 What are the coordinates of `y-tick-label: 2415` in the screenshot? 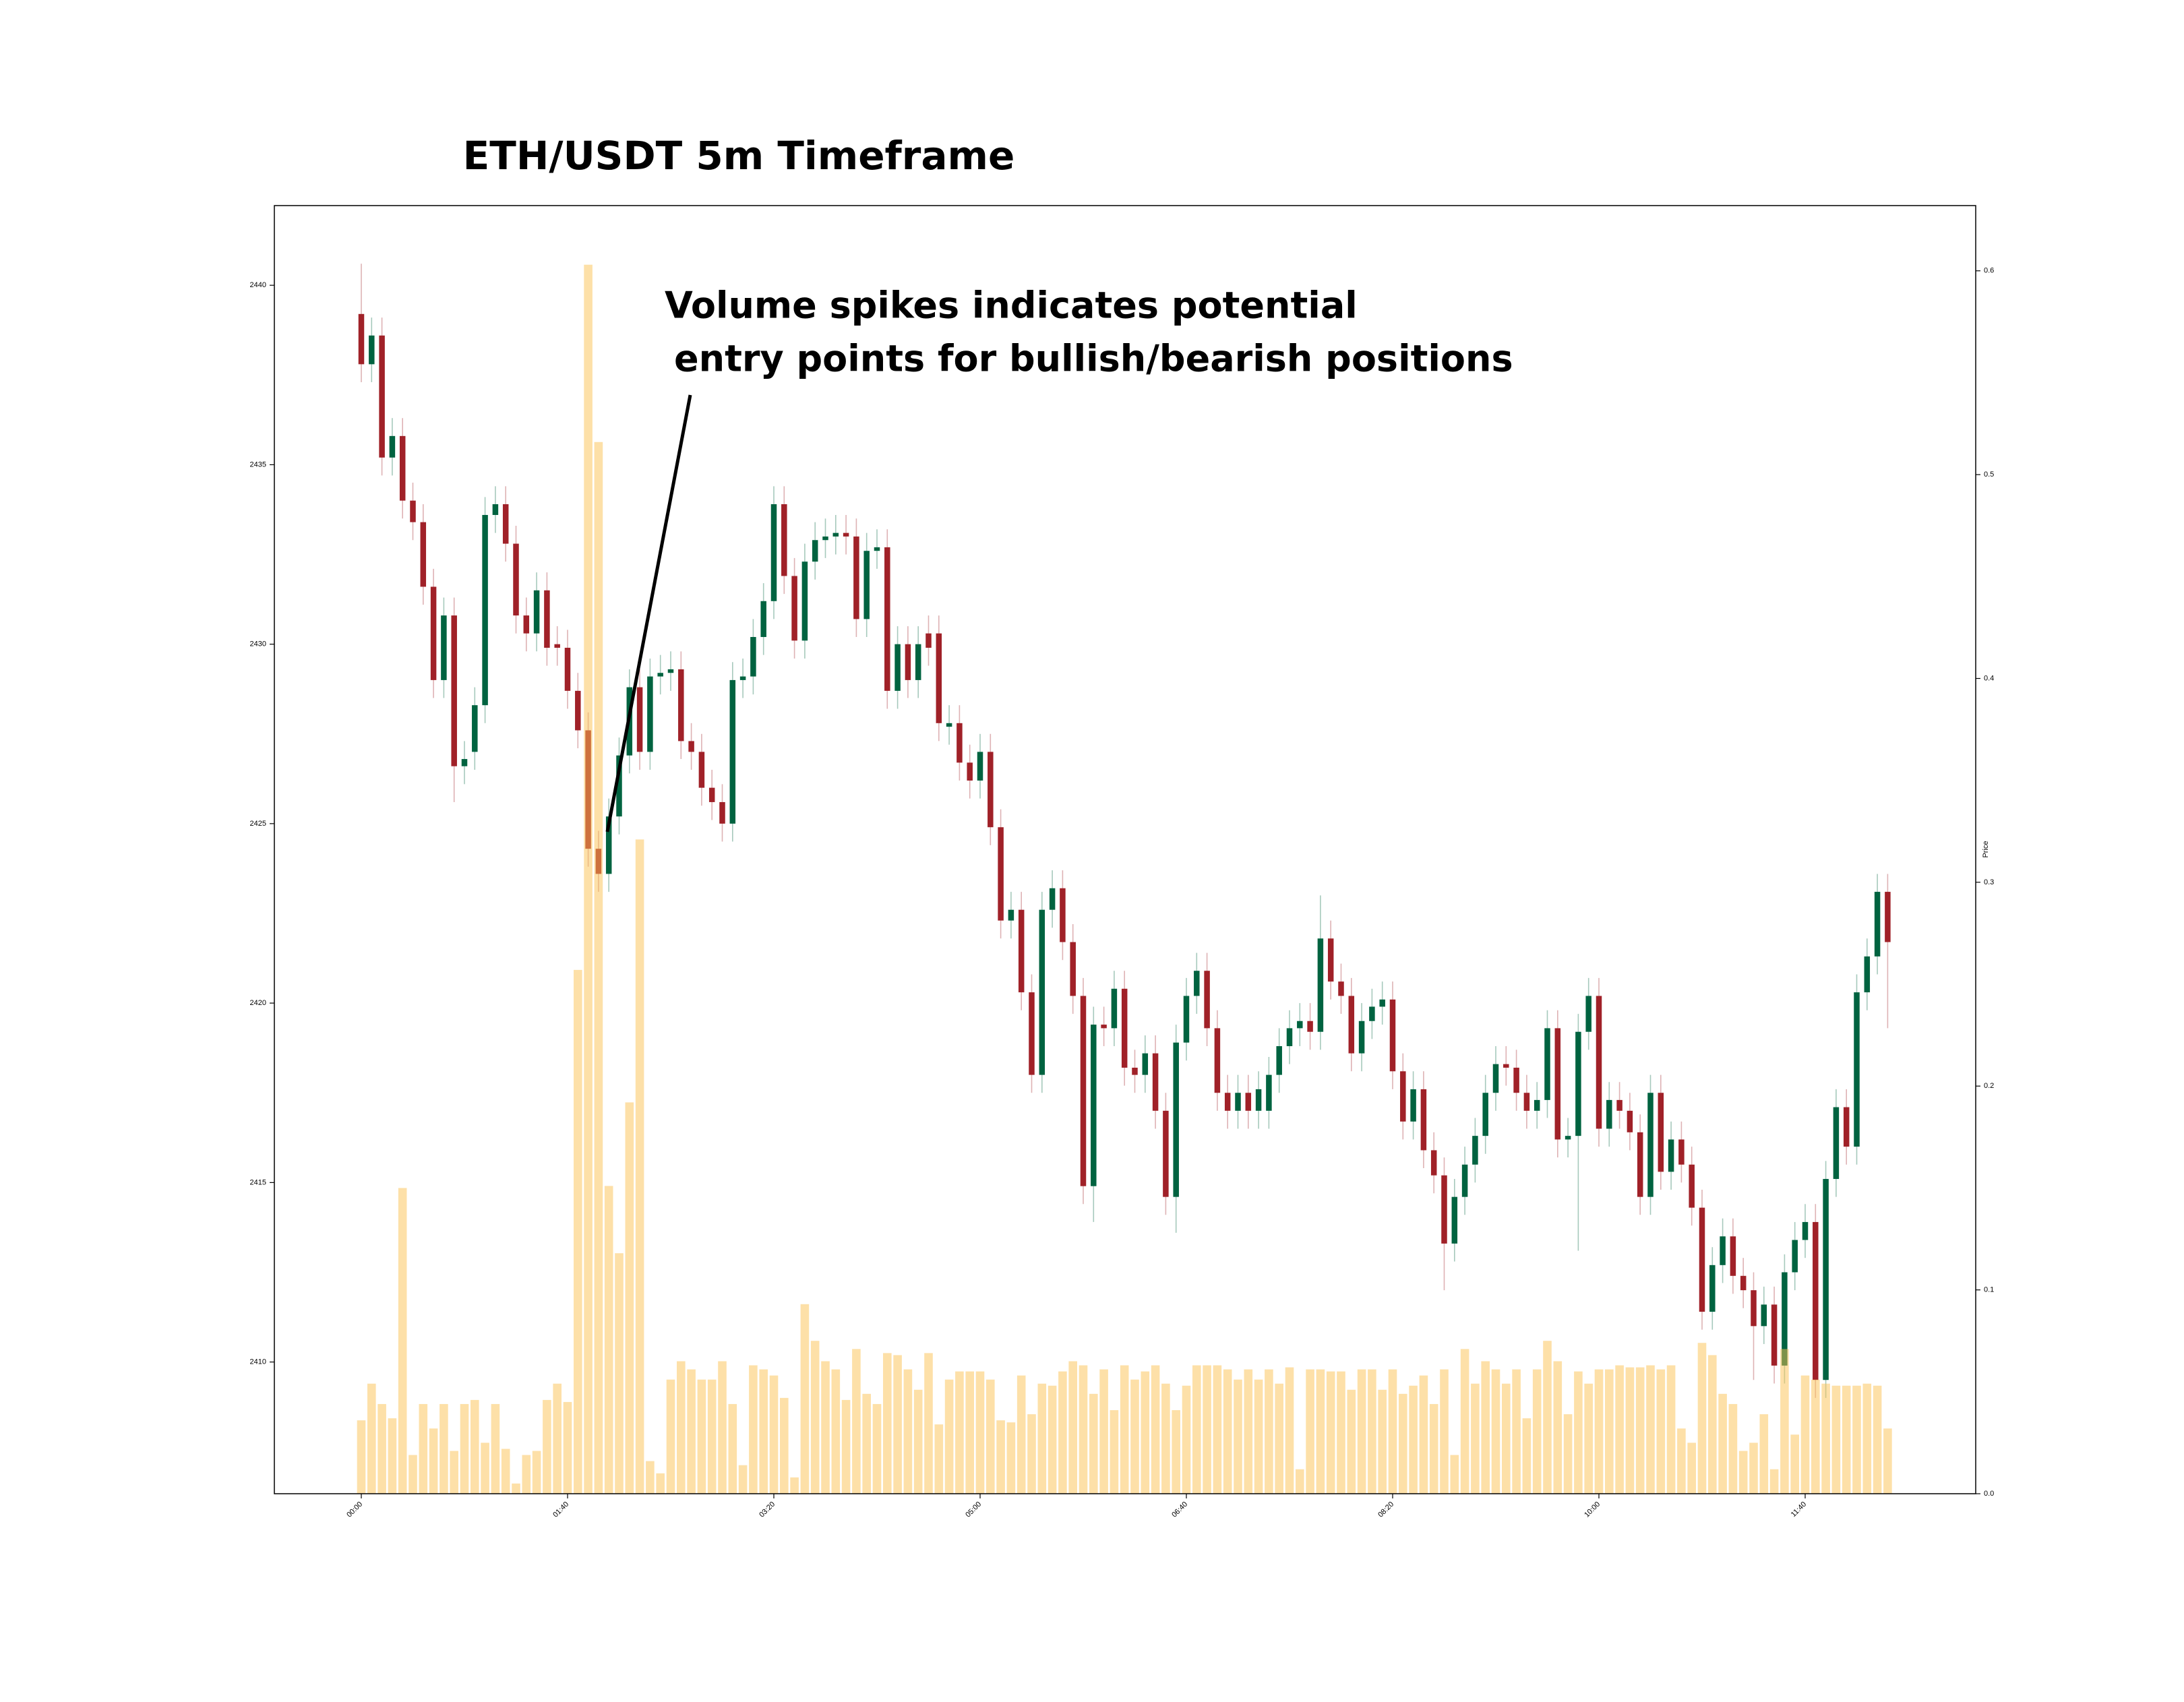 It's located at (258, 1182).